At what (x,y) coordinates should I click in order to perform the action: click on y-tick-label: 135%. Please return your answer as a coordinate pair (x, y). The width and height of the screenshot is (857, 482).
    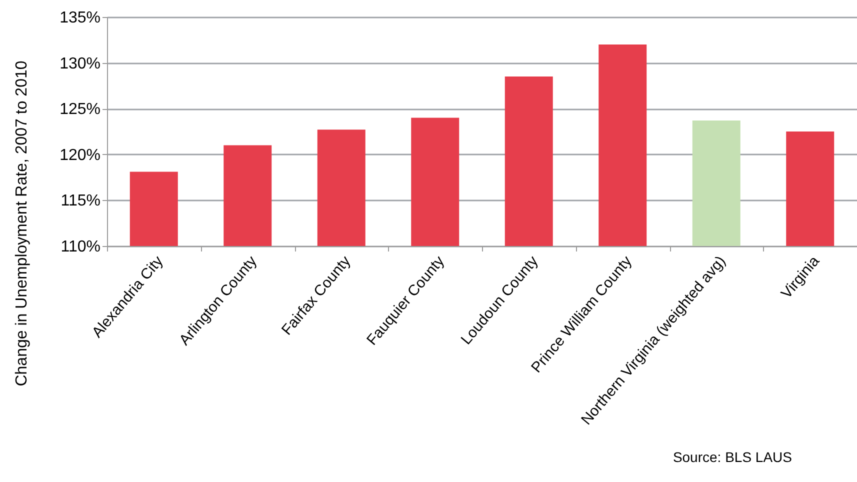
    Looking at the image, I should click on (80, 18).